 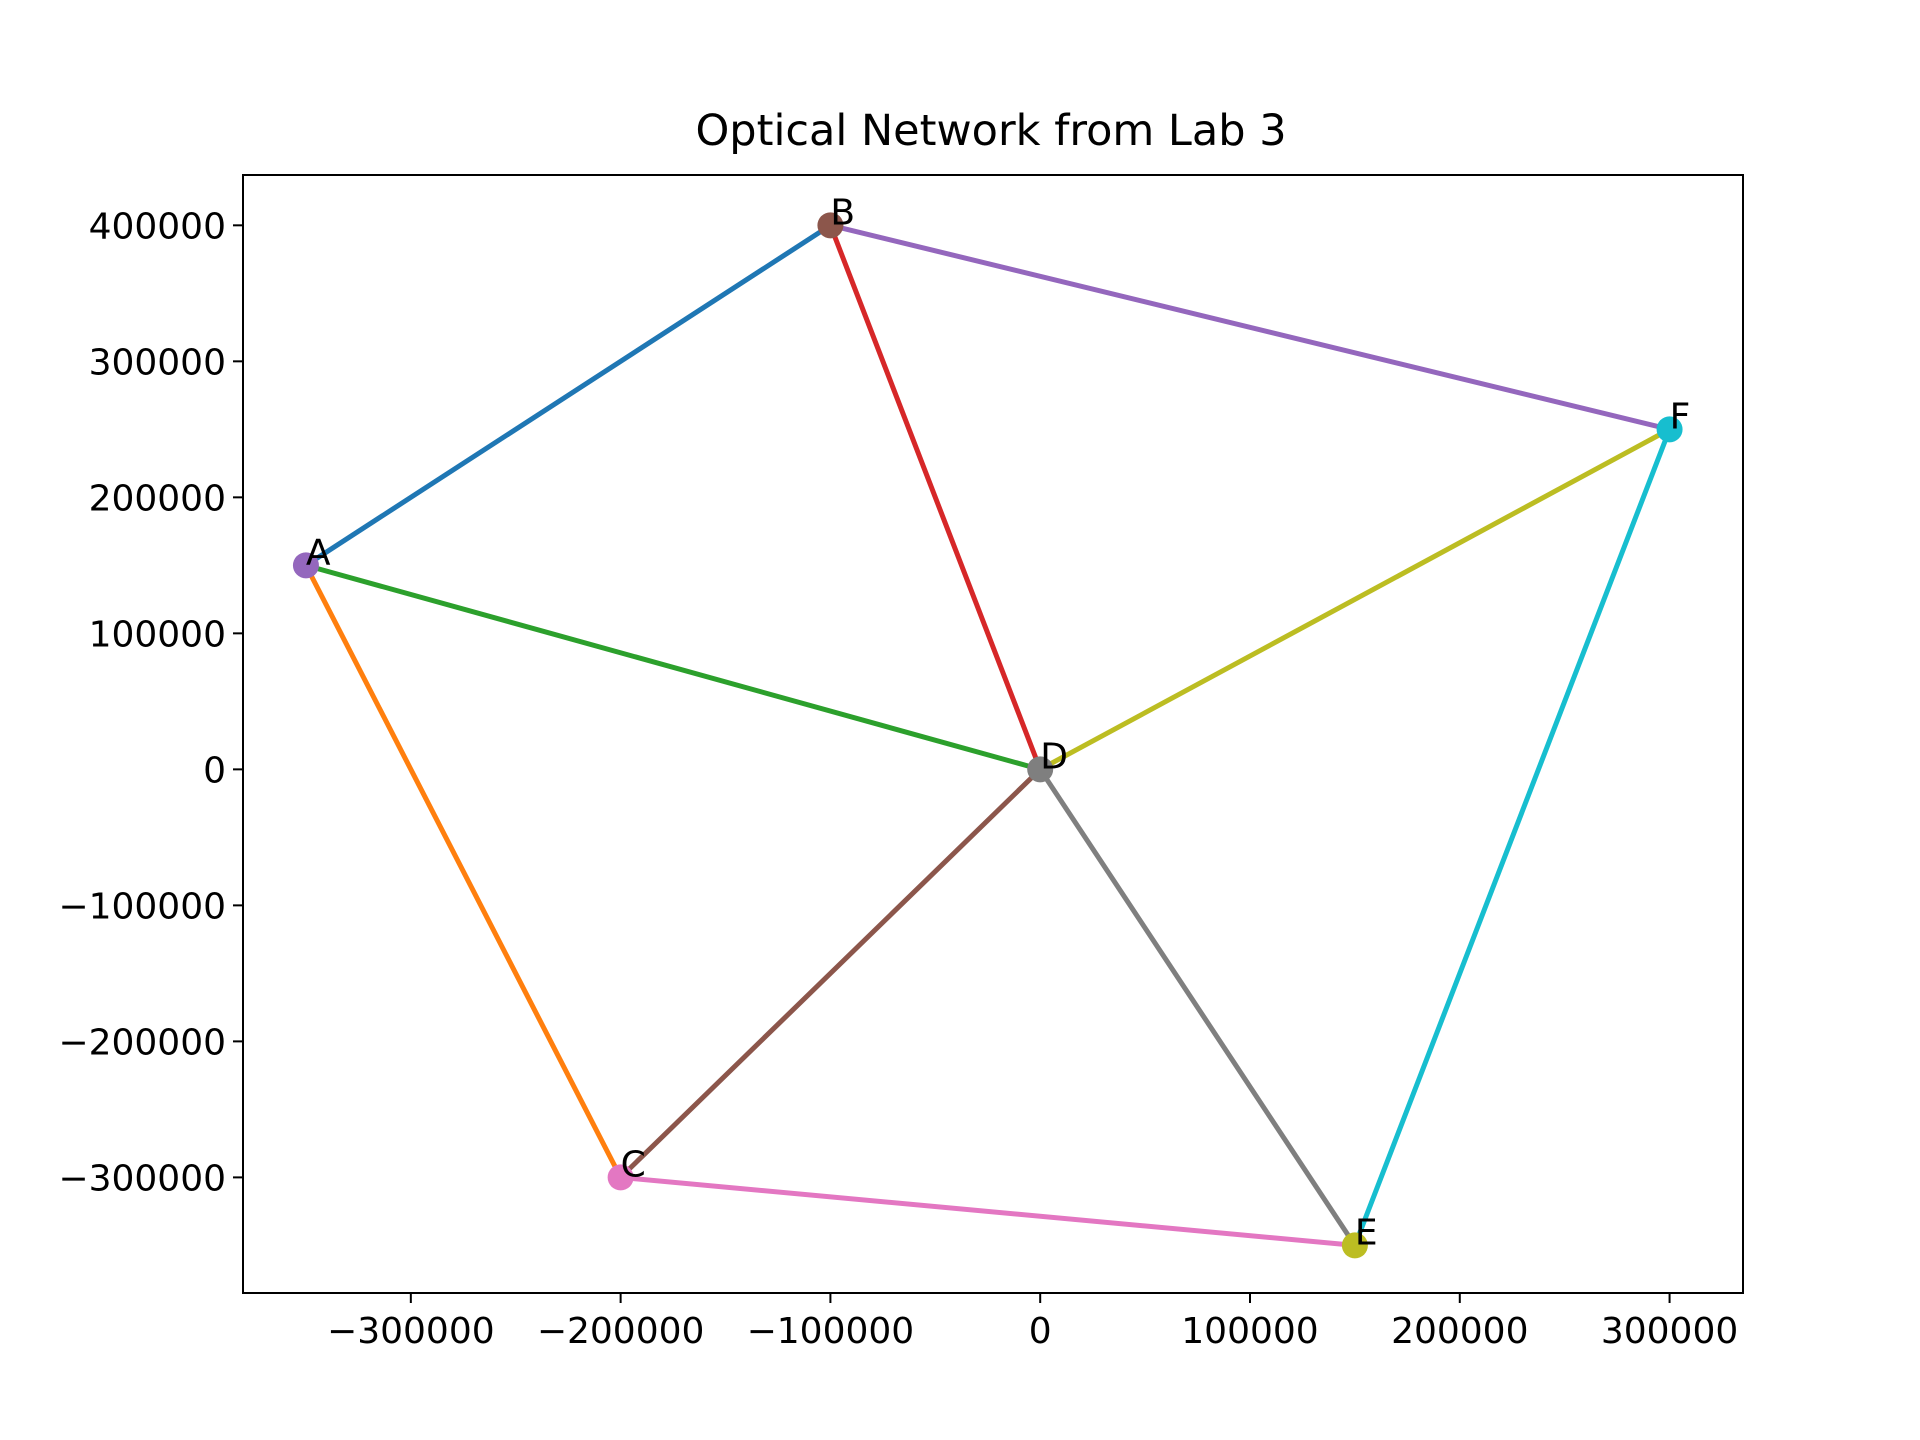 What do you see at coordinates (1040, 1331) in the screenshot?
I see `x-tick-label: 0` at bounding box center [1040, 1331].